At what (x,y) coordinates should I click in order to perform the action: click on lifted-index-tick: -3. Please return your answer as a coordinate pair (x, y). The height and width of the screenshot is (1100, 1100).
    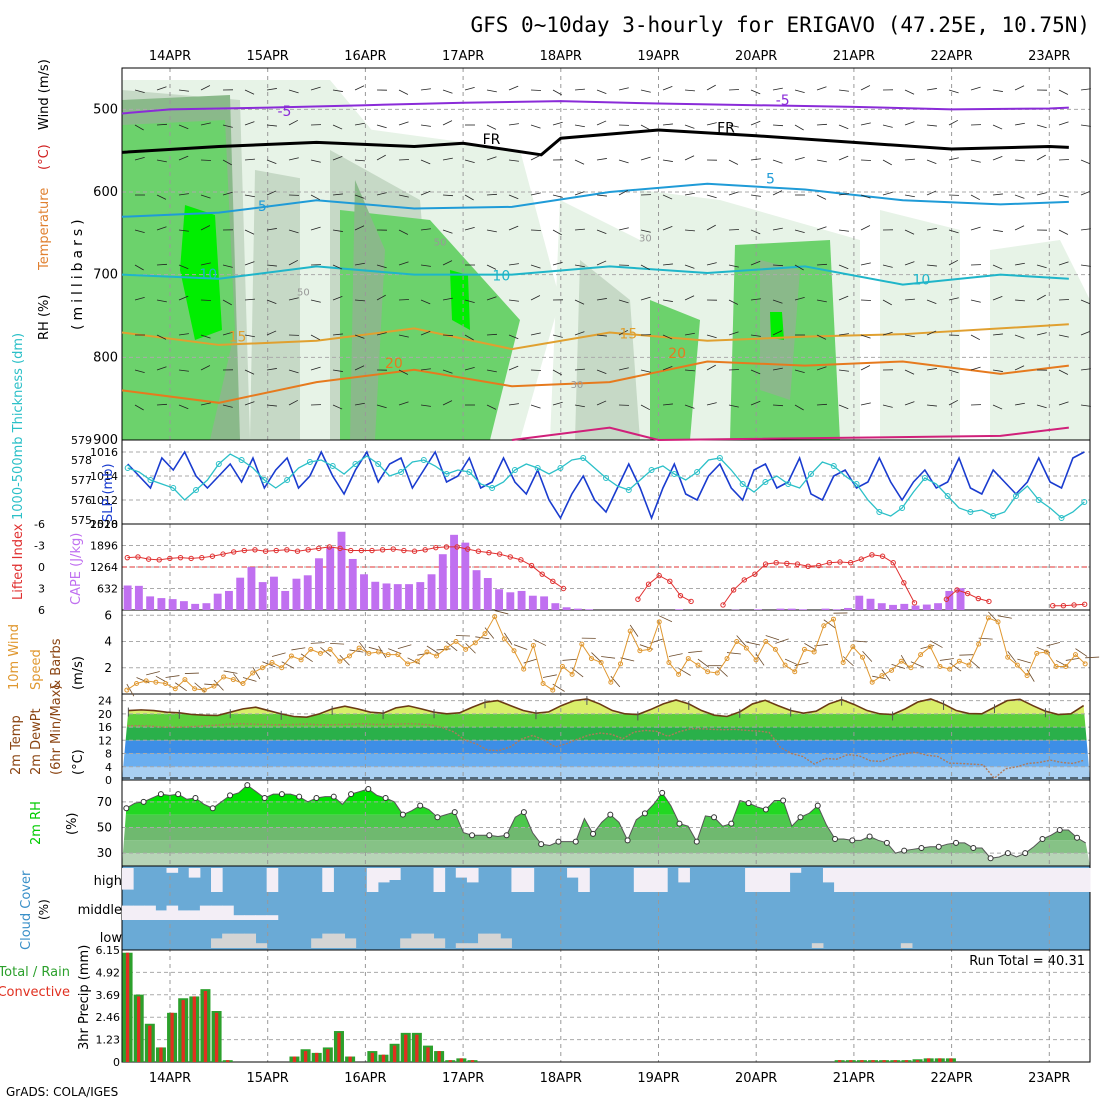
    Looking at the image, I should click on (39, 546).